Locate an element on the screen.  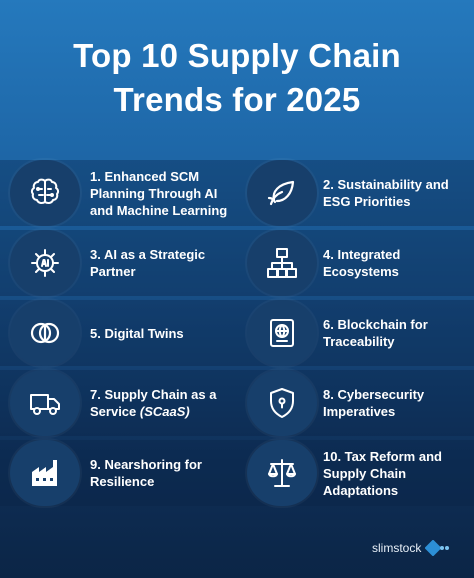
shield-lock-icon is located at coordinates (282, 403).